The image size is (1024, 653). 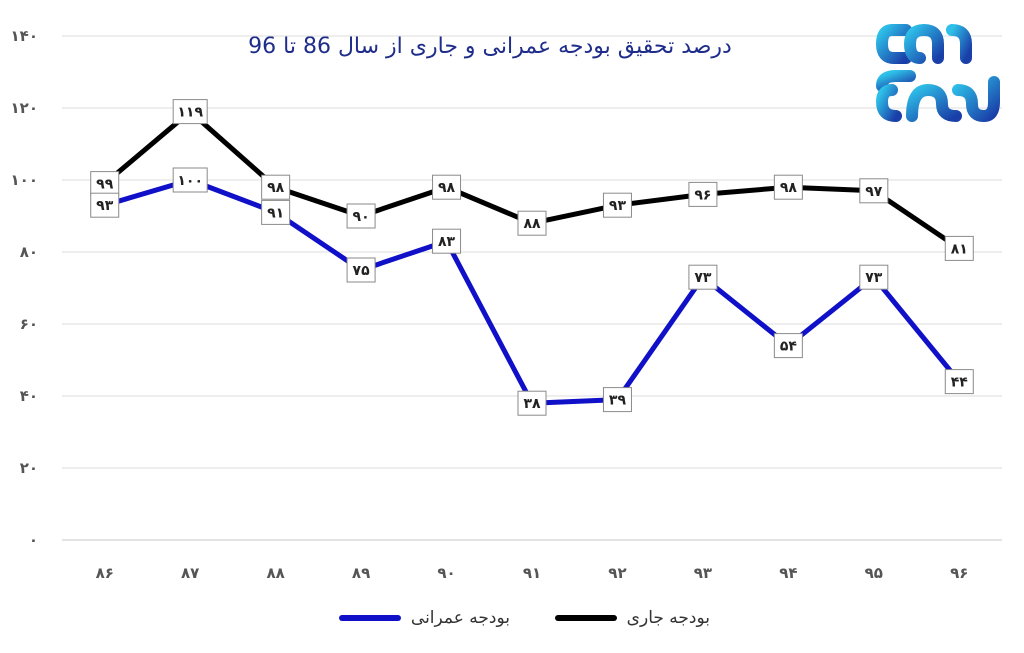 What do you see at coordinates (703, 573) in the screenshot?
I see `x-tick-label: ۹۳` at bounding box center [703, 573].